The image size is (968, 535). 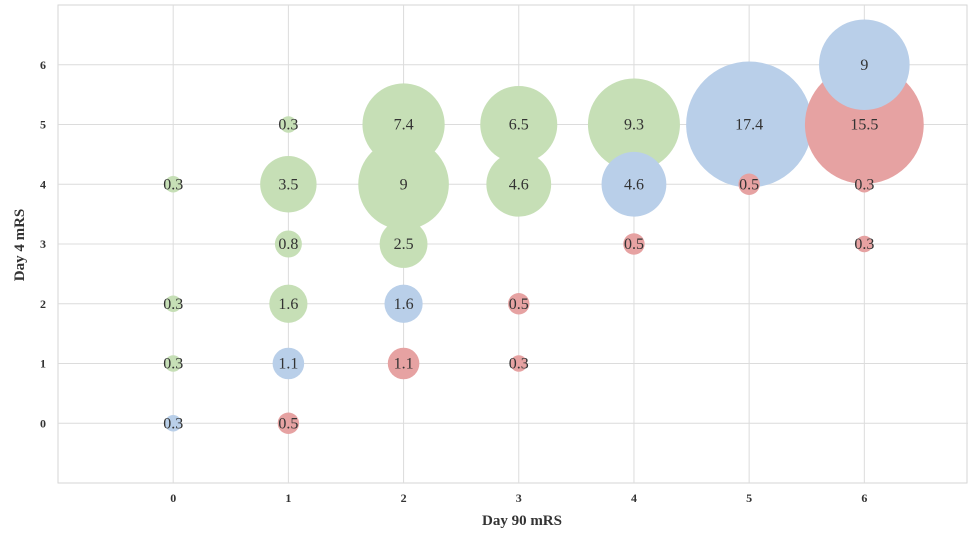 I want to click on x-tick-label: 2, so click(x=404, y=498).